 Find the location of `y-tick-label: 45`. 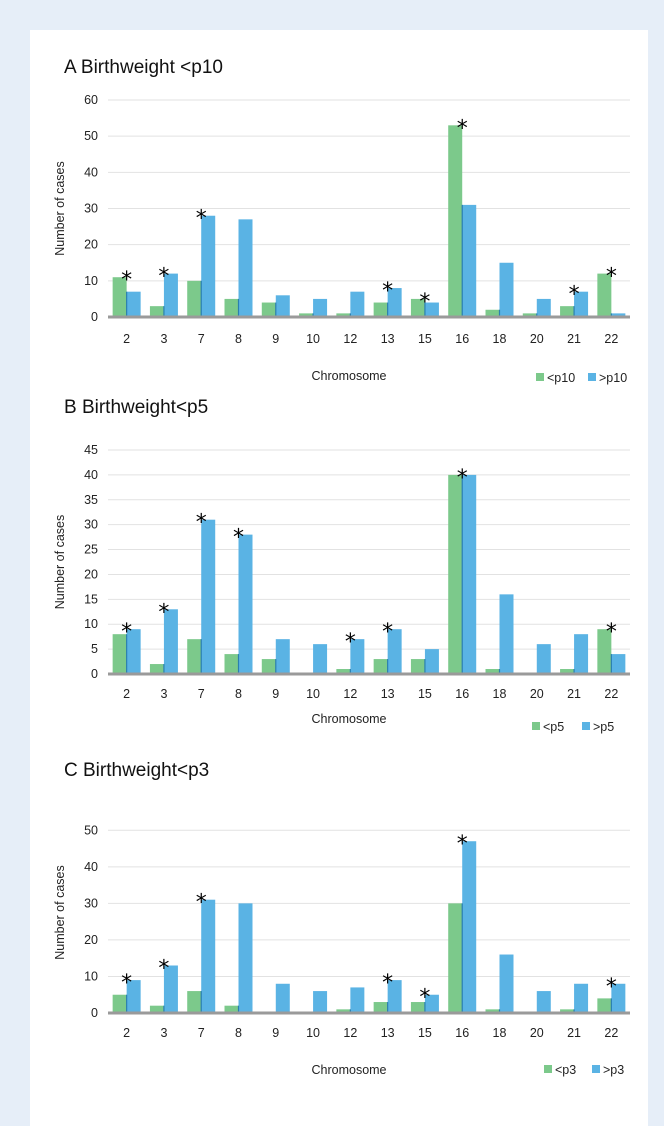

y-tick-label: 45 is located at coordinates (91, 450).